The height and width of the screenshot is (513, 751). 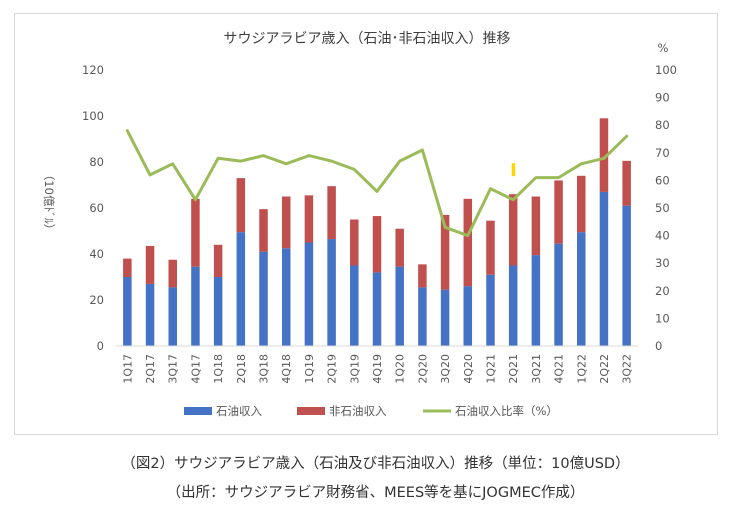 I want to click on y2-tick-label: 10, so click(x=662, y=318).